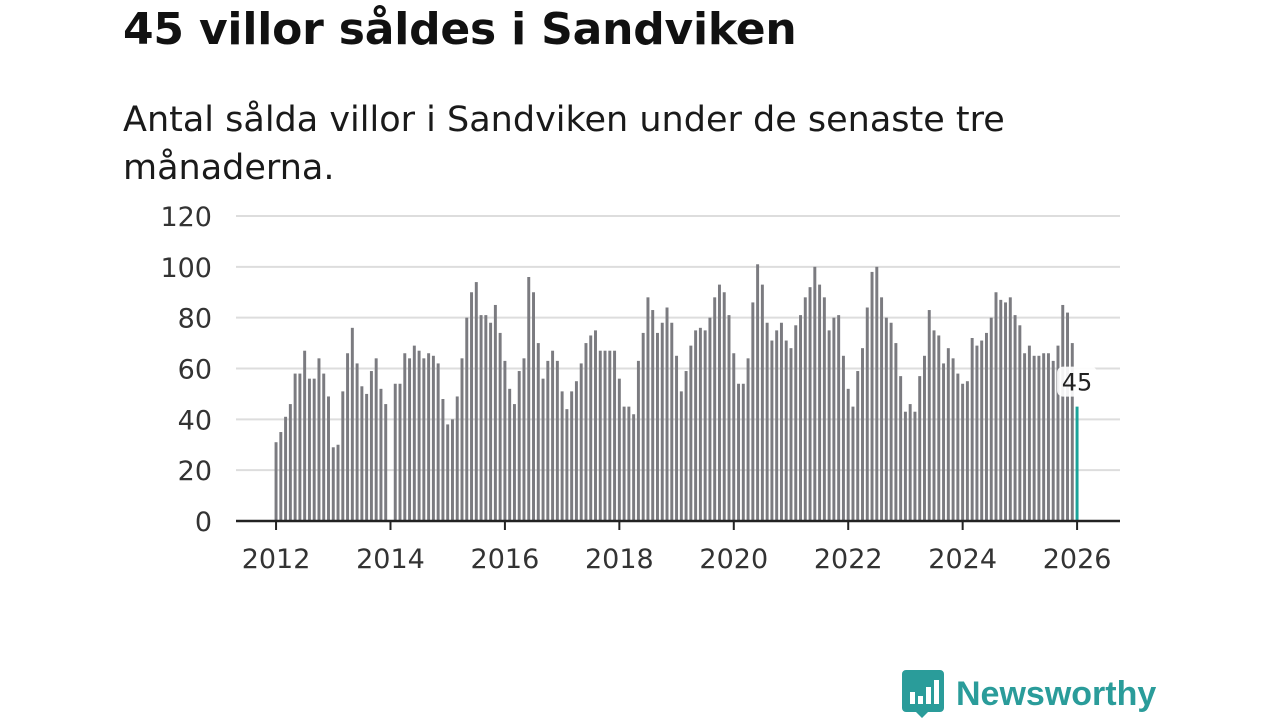 The height and width of the screenshot is (720, 1280). I want to click on x-tick-label: 2016, so click(505, 559).